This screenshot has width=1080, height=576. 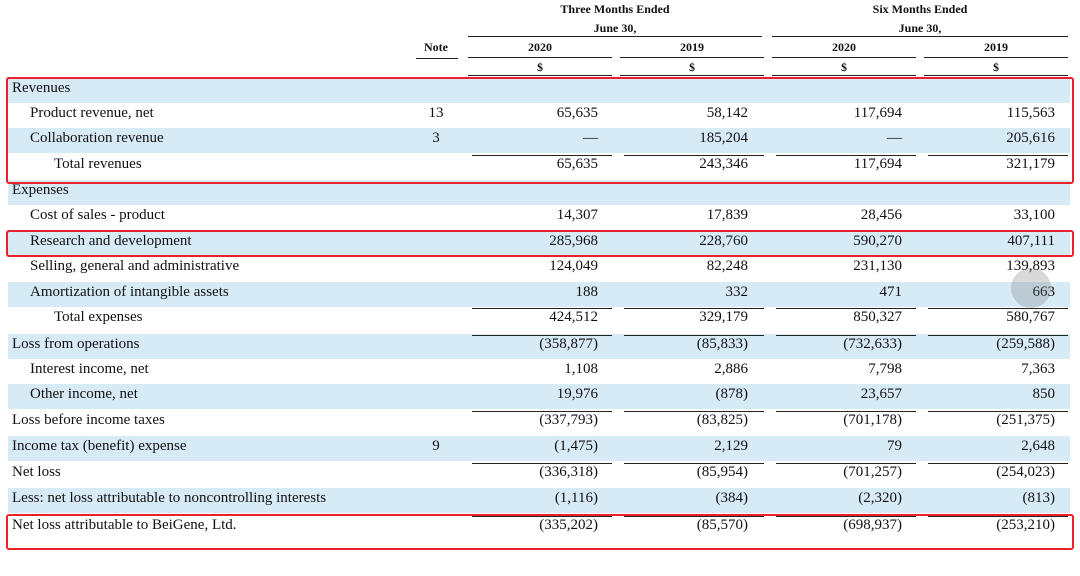 I want to click on row-value: 7,363, so click(x=1038, y=369).